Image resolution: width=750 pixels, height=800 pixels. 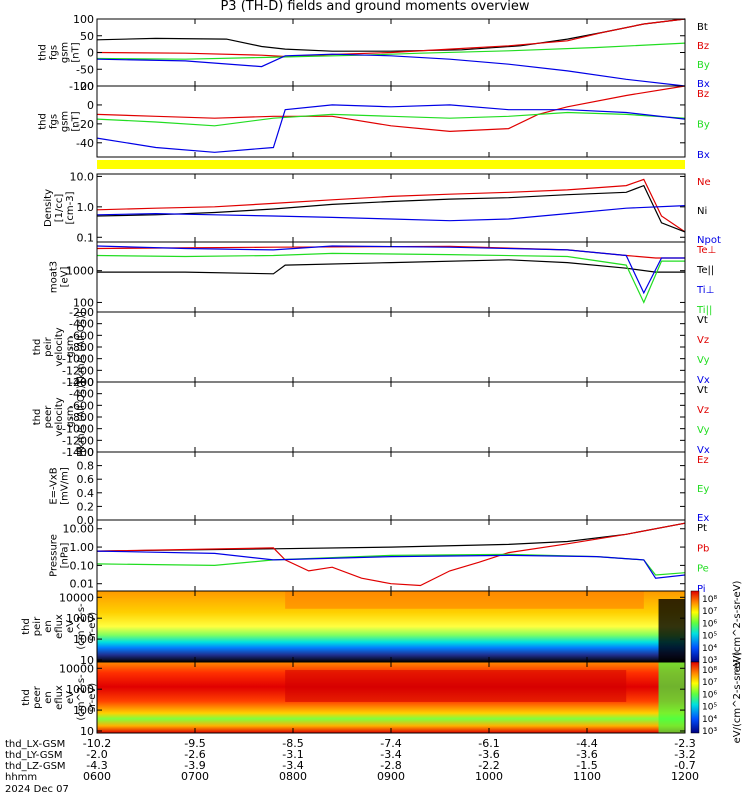 I want to click on y-tick-label: 0, so click(x=90, y=53).